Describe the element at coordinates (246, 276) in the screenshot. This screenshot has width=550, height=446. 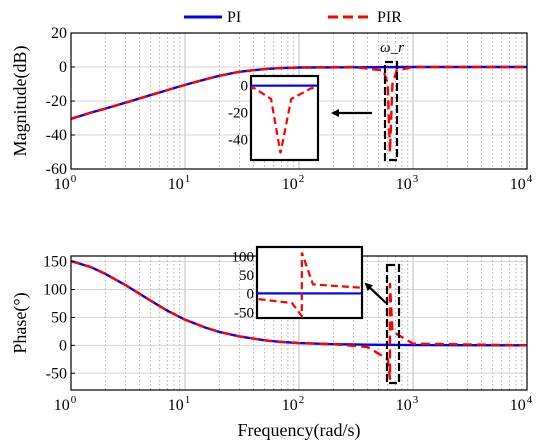
I see `inset-y-tick-label: 50` at that location.